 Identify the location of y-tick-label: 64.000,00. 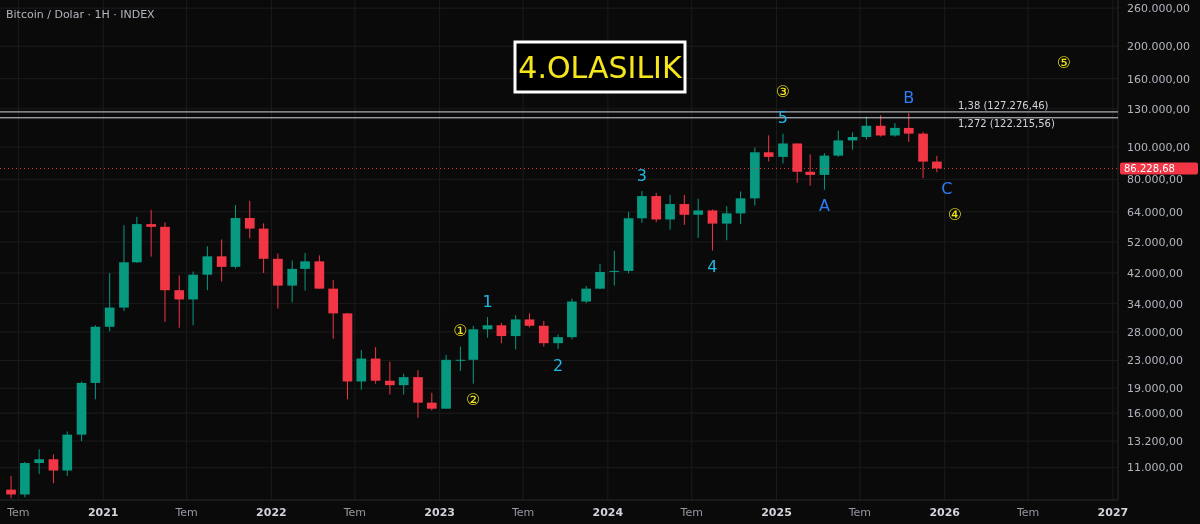
(1155, 212).